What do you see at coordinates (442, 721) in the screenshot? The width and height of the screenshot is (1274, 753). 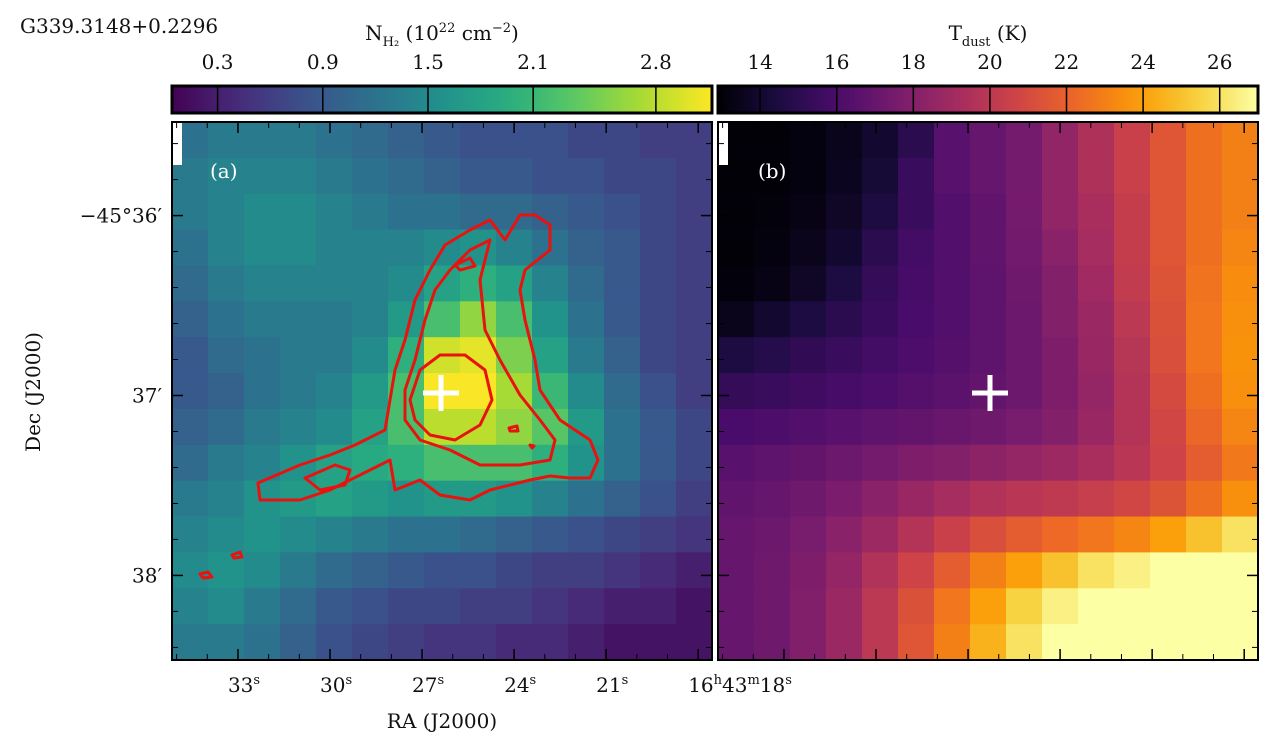 I see `x-axis-label: RA (J2000)` at bounding box center [442, 721].